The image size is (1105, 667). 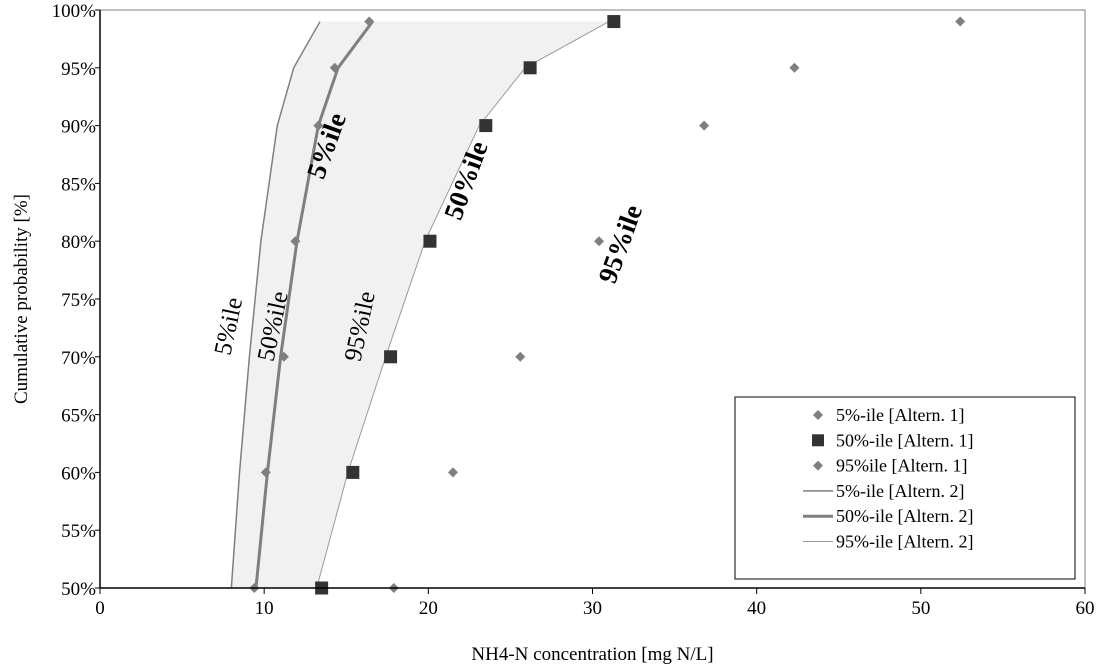 I want to click on legend-label: 95%ile [Altern. 1], so click(x=901, y=466).